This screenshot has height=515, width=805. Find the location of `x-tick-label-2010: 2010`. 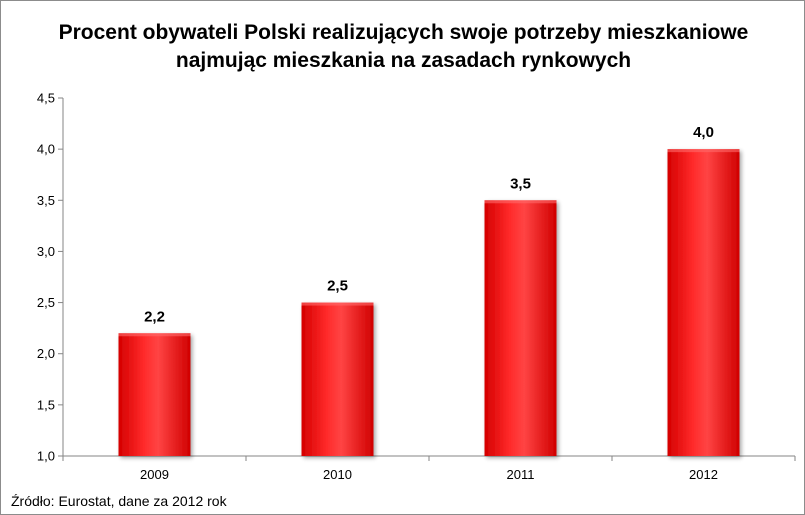

x-tick-label-2010: 2010 is located at coordinates (337, 474).